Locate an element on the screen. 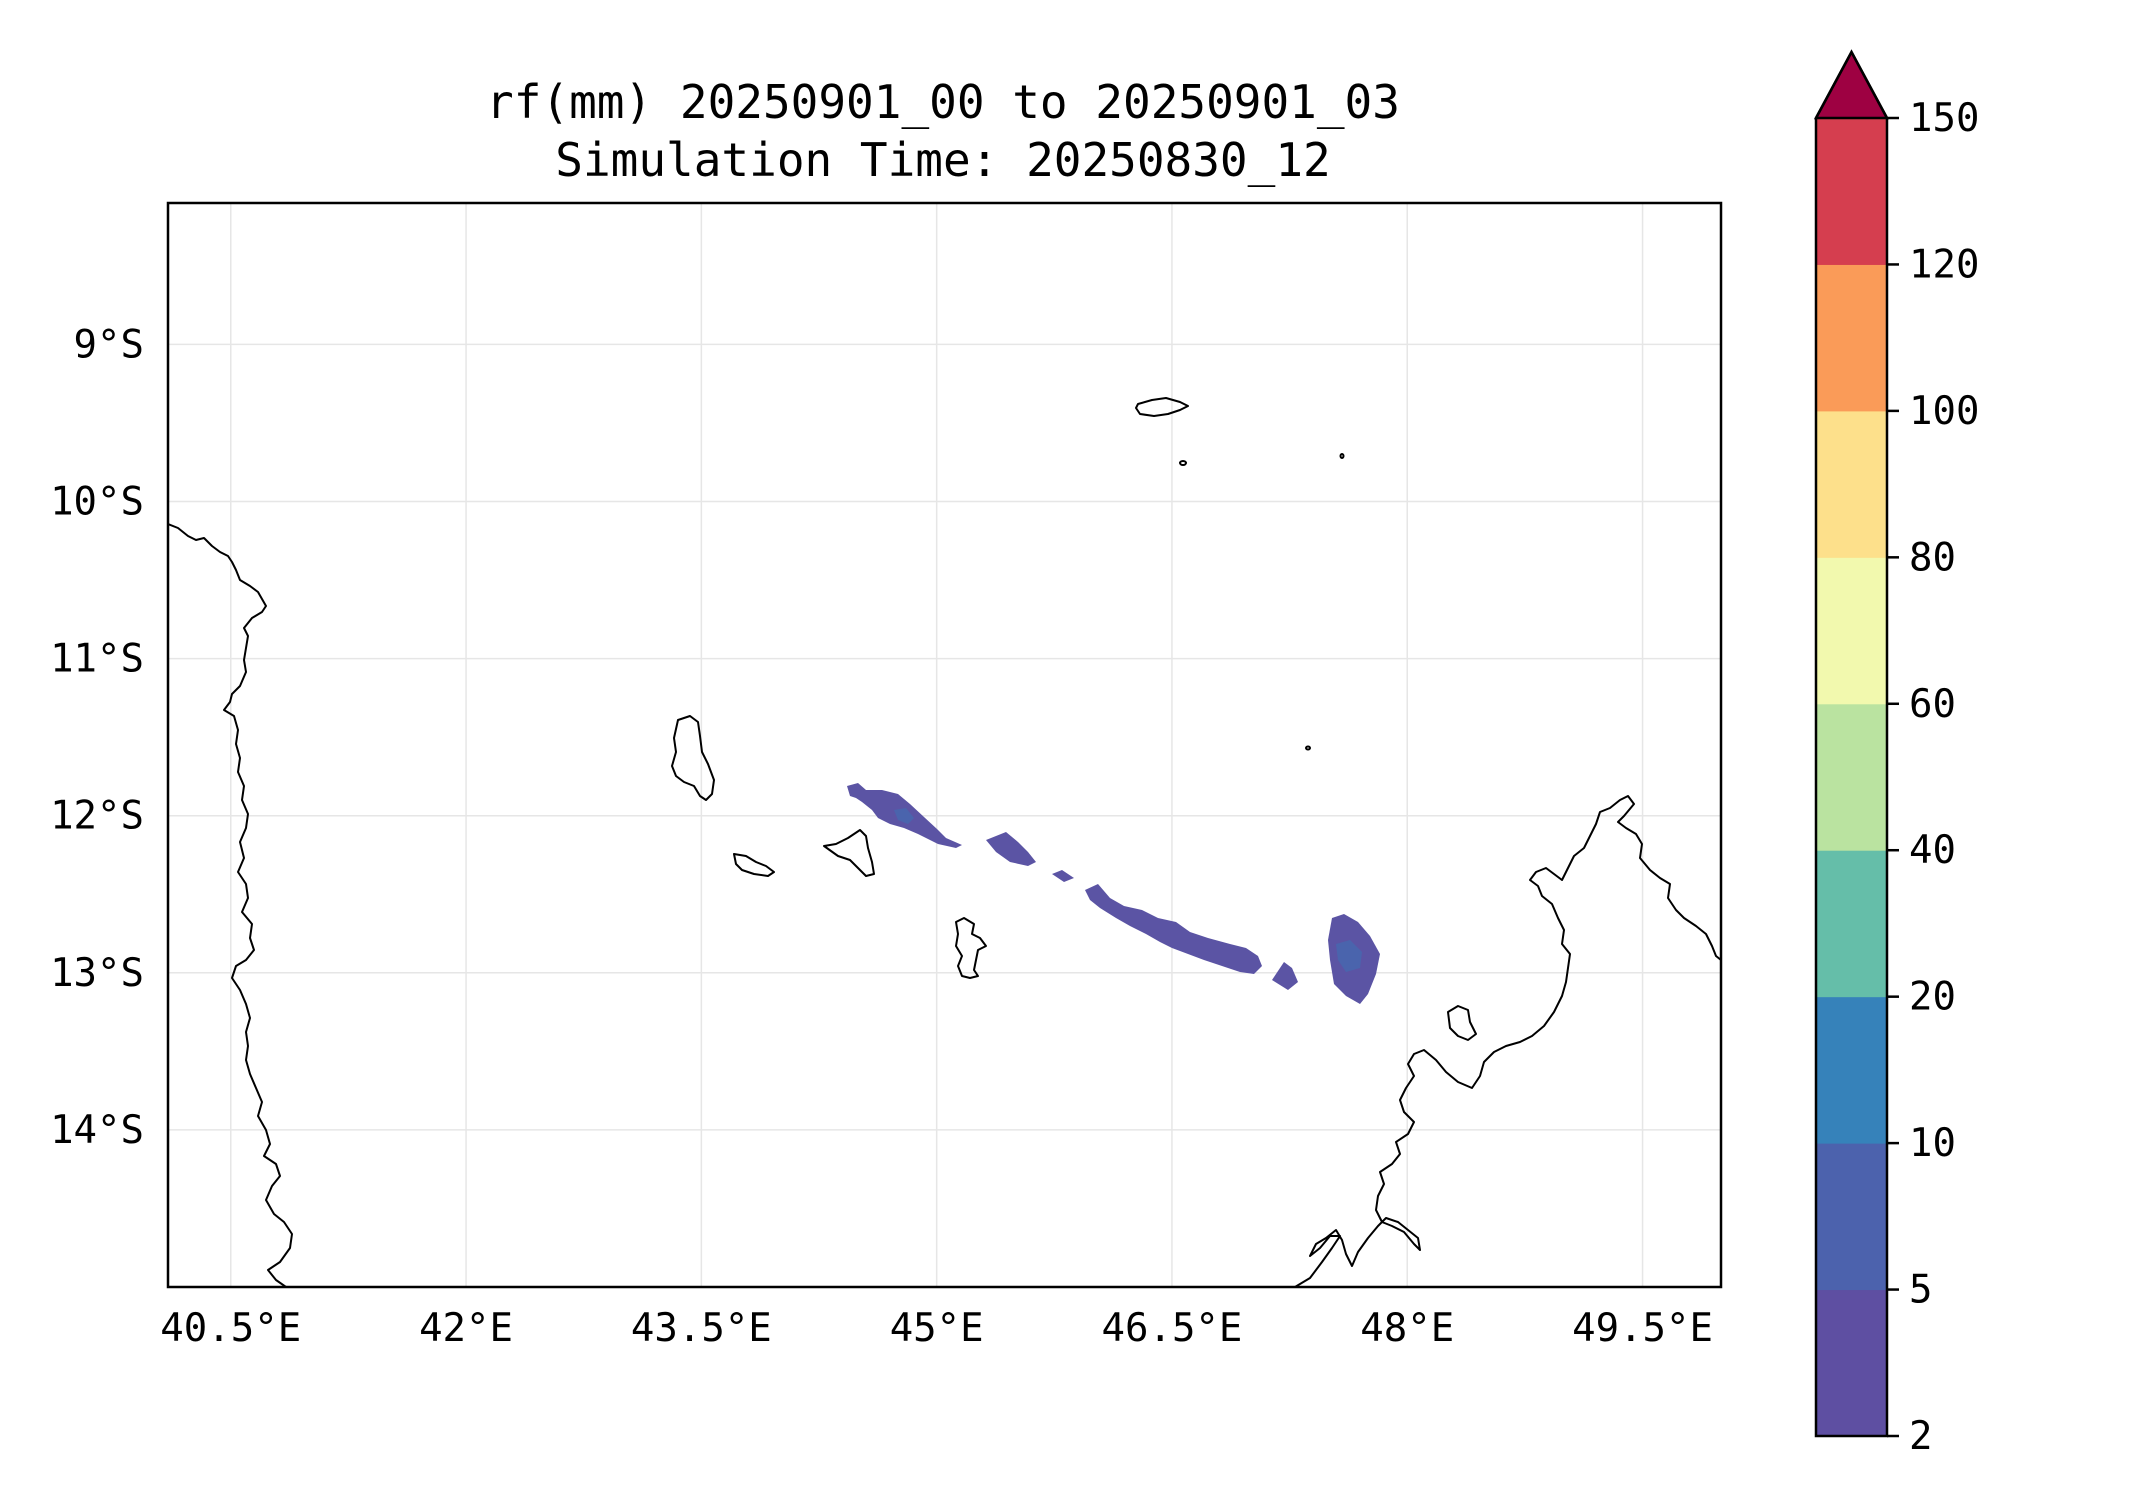  colorbar-tick-labels: 2 5 10 20 40 60 80 100 120 150 is located at coordinates (1933, 777).